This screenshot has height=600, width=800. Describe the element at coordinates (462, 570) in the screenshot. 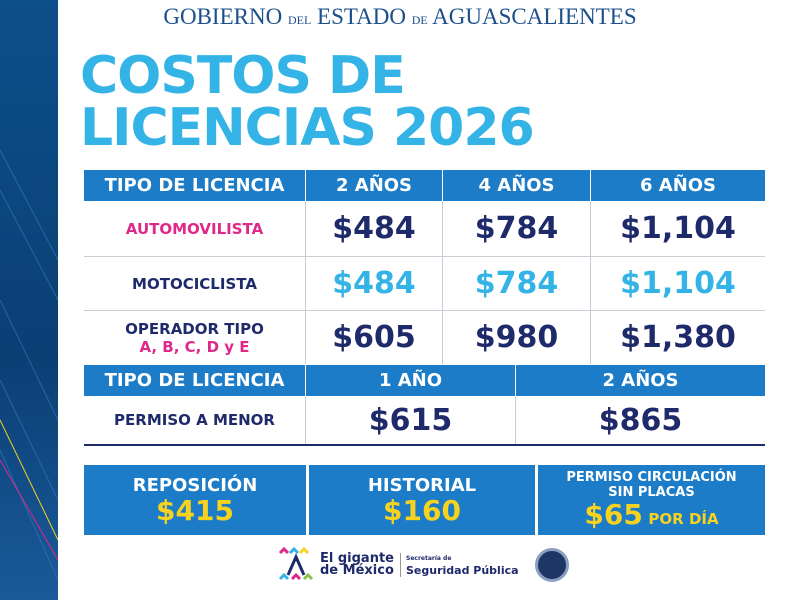

I see `ssp-name: Seguridad Pública` at that location.